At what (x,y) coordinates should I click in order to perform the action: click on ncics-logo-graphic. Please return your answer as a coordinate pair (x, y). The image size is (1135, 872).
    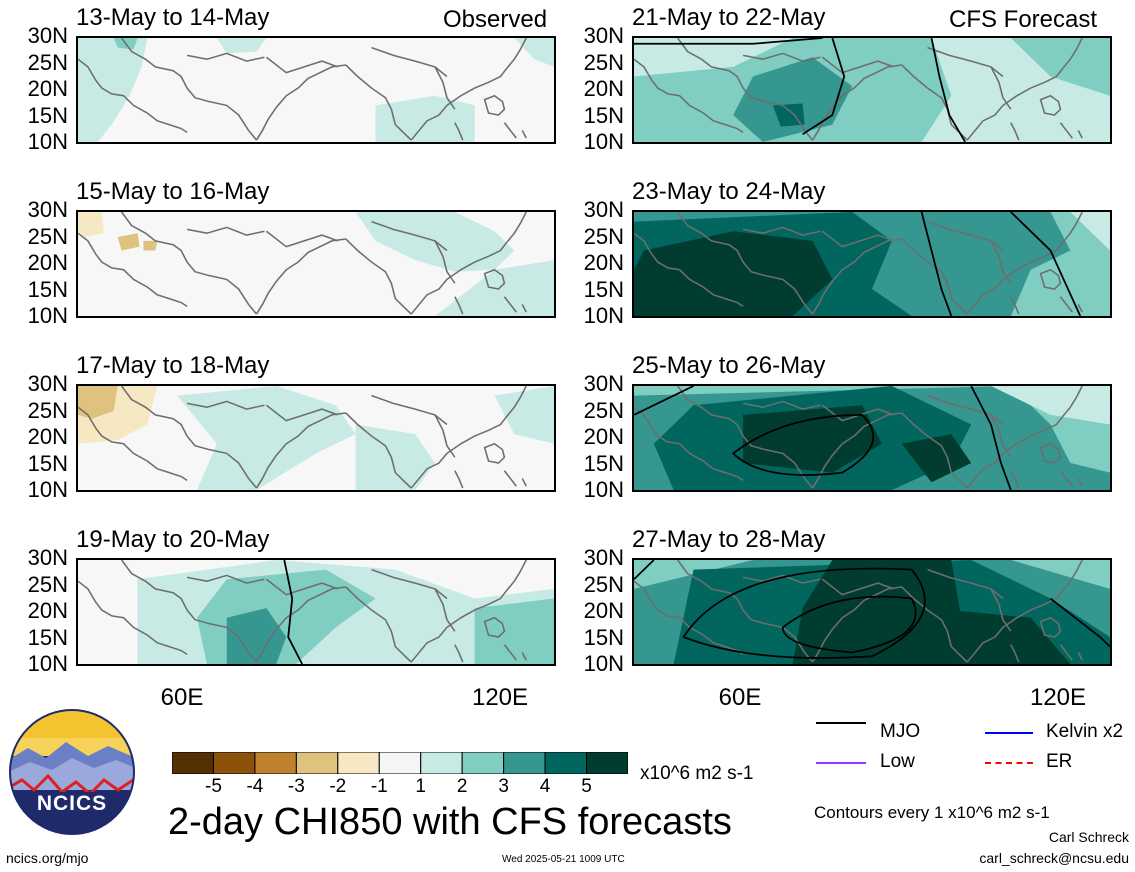
    Looking at the image, I should click on (72, 772).